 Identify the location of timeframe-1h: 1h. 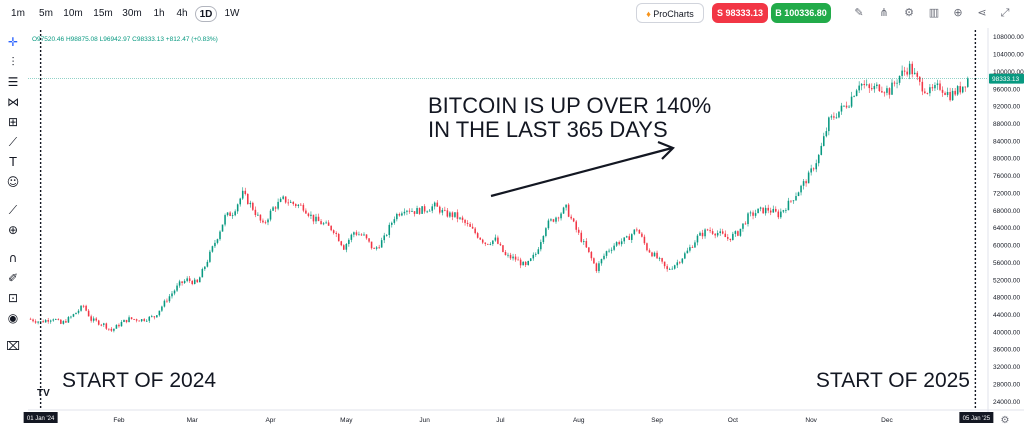
(159, 13).